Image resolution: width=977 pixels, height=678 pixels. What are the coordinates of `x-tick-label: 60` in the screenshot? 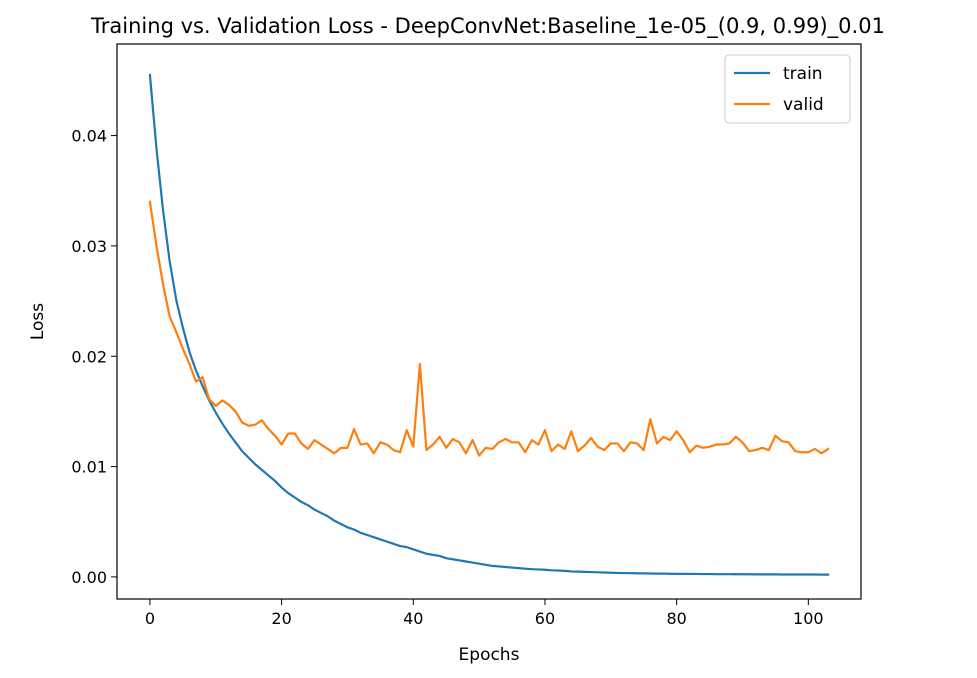 It's located at (545, 618).